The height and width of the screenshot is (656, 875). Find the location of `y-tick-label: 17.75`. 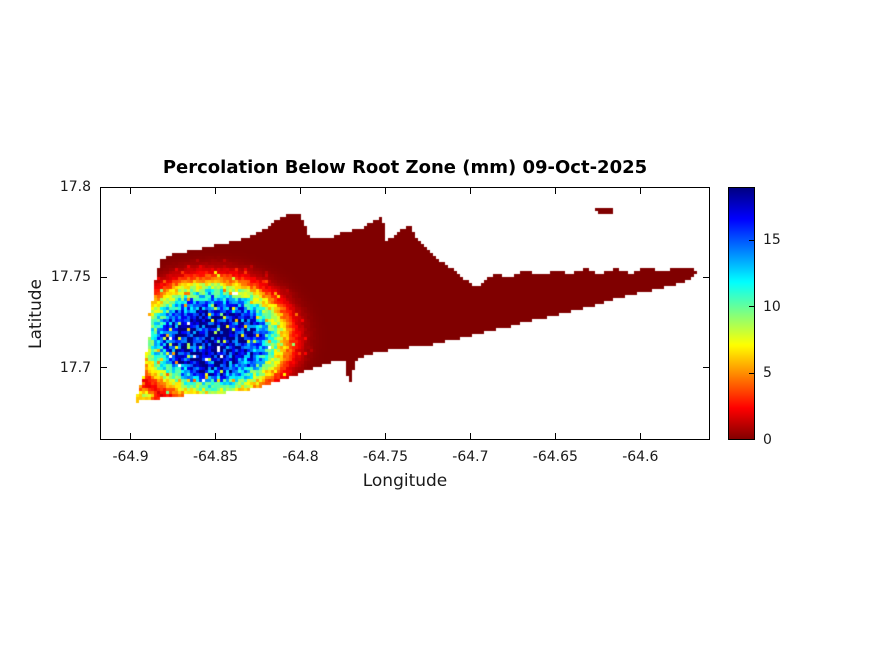

y-tick-label: 17.75 is located at coordinates (70, 277).